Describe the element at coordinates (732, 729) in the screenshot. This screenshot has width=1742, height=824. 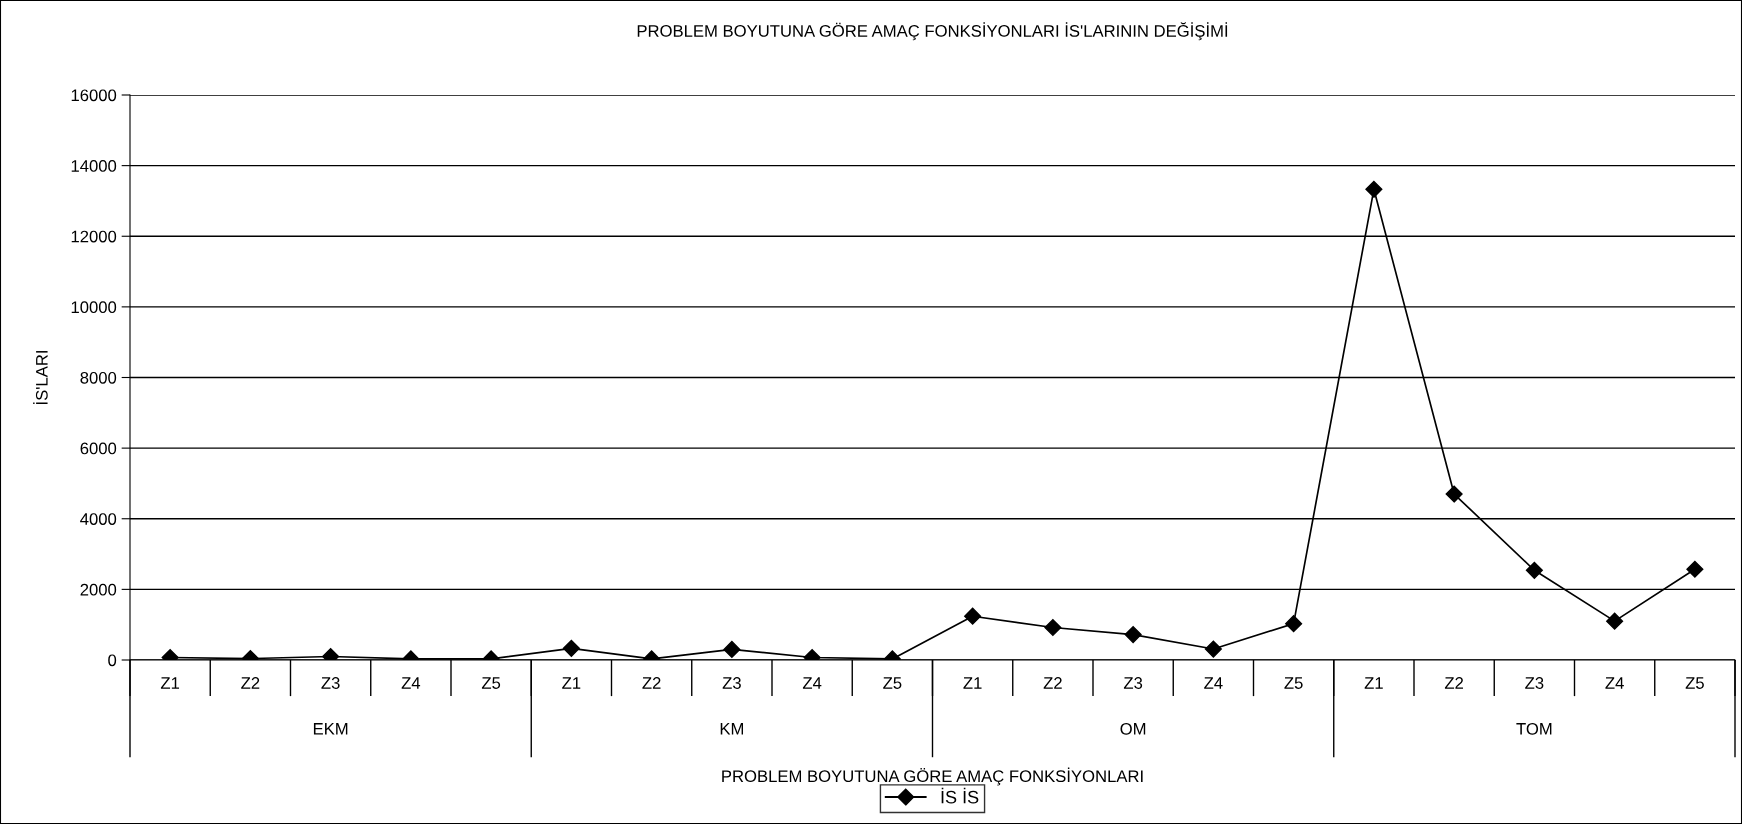
I see `text: KM` at that location.